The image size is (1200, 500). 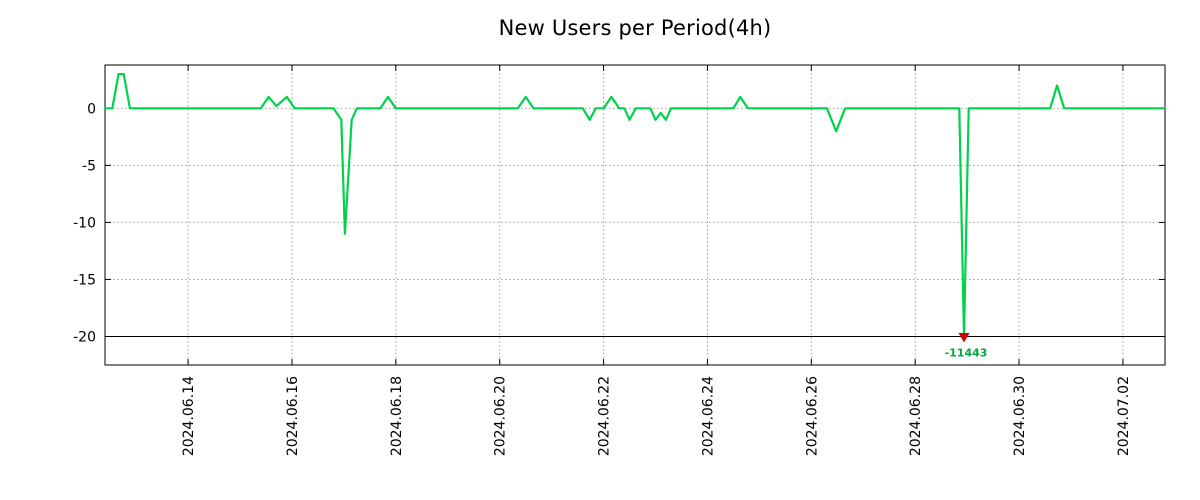 What do you see at coordinates (812, 416) in the screenshot?
I see `x-tick-label: 2024.06.26` at bounding box center [812, 416].